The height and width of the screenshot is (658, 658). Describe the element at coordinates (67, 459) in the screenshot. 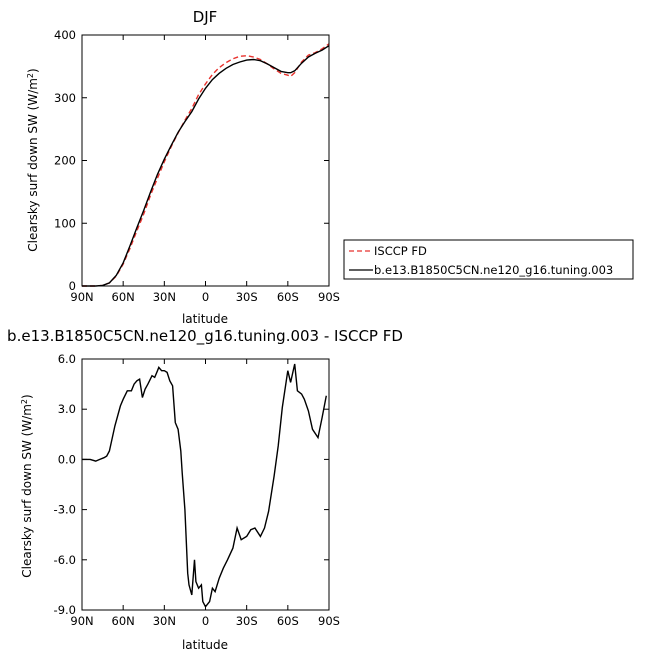

I see `bottom-y-tick-label: 0.0` at that location.